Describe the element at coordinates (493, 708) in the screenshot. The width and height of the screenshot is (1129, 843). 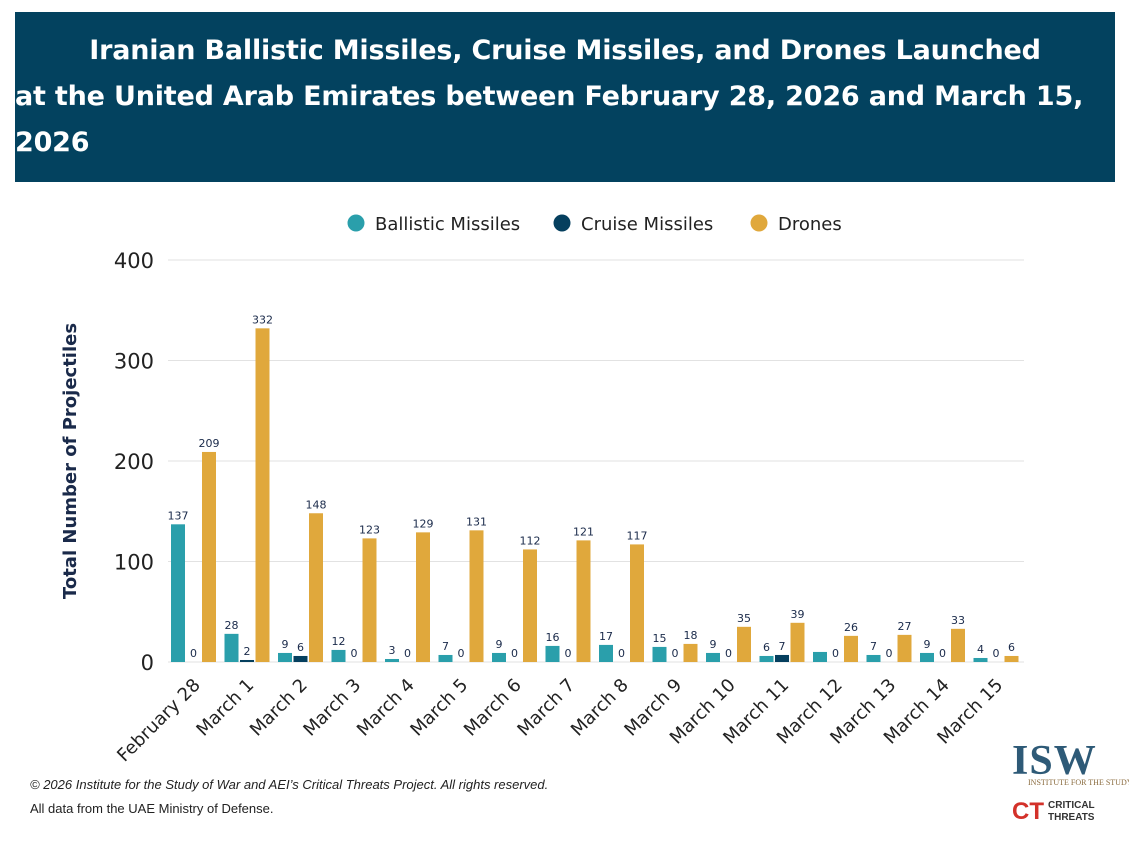
I see `x-tick-label-6: March 6` at that location.